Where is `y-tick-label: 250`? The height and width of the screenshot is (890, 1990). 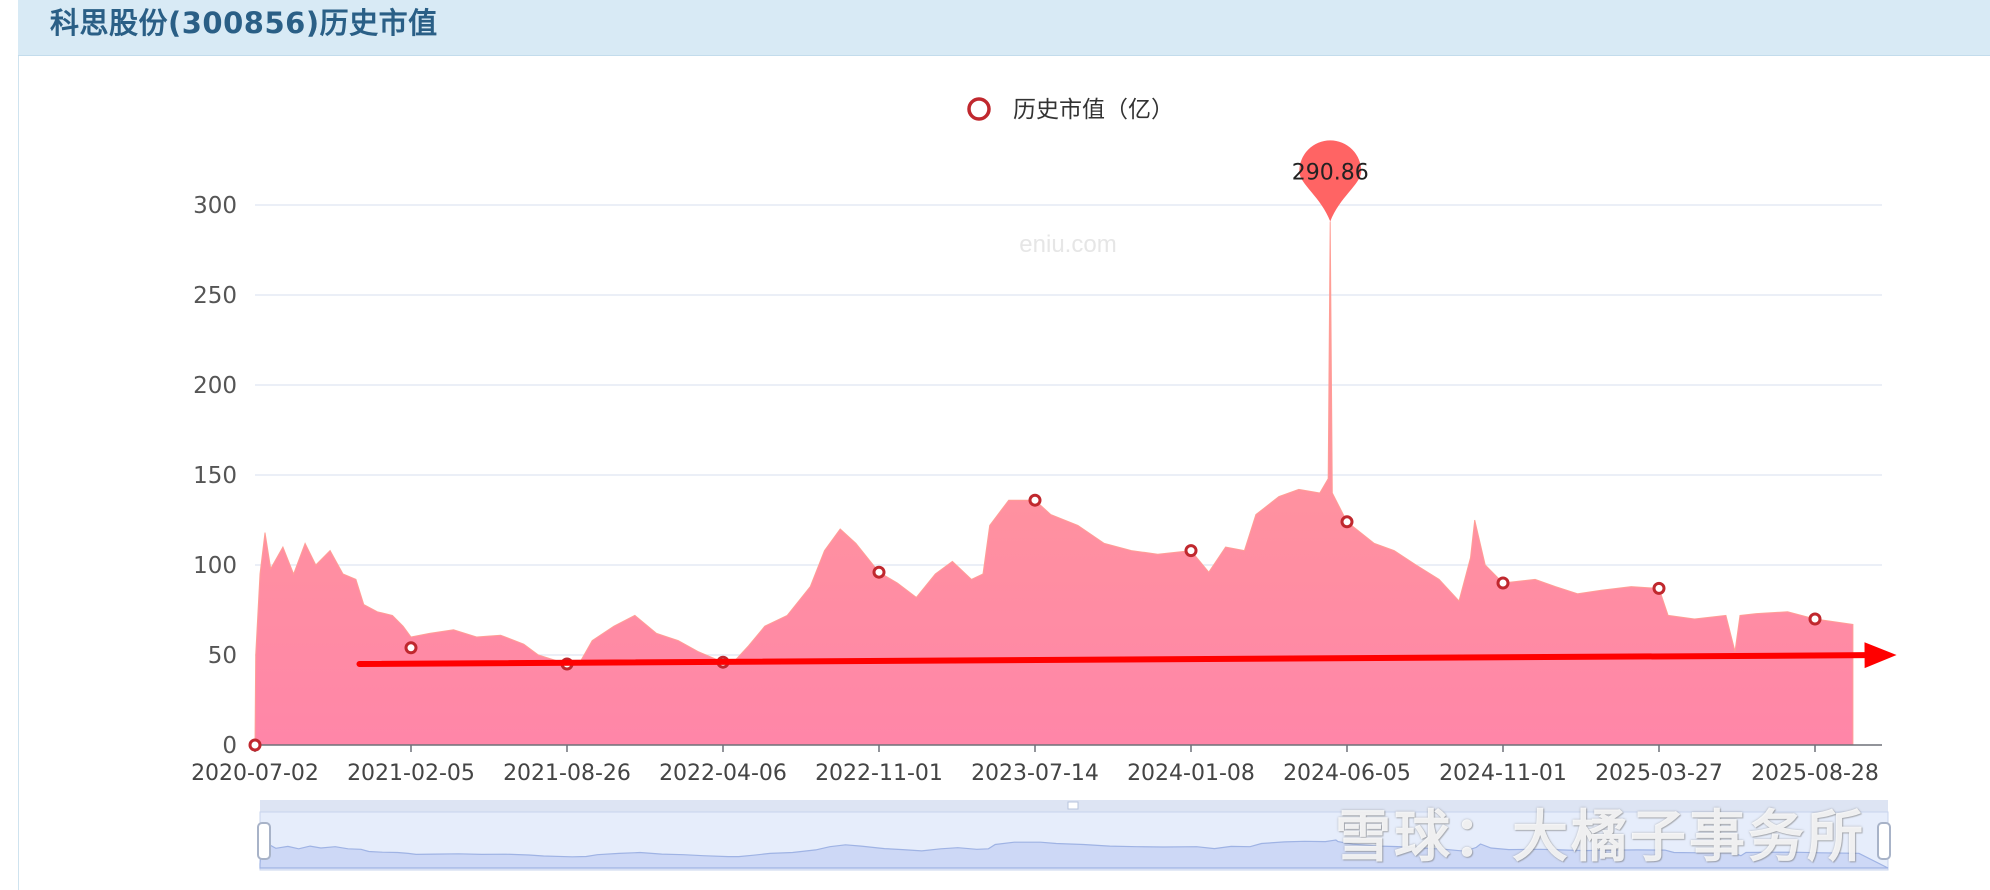 y-tick-label: 250 is located at coordinates (215, 296).